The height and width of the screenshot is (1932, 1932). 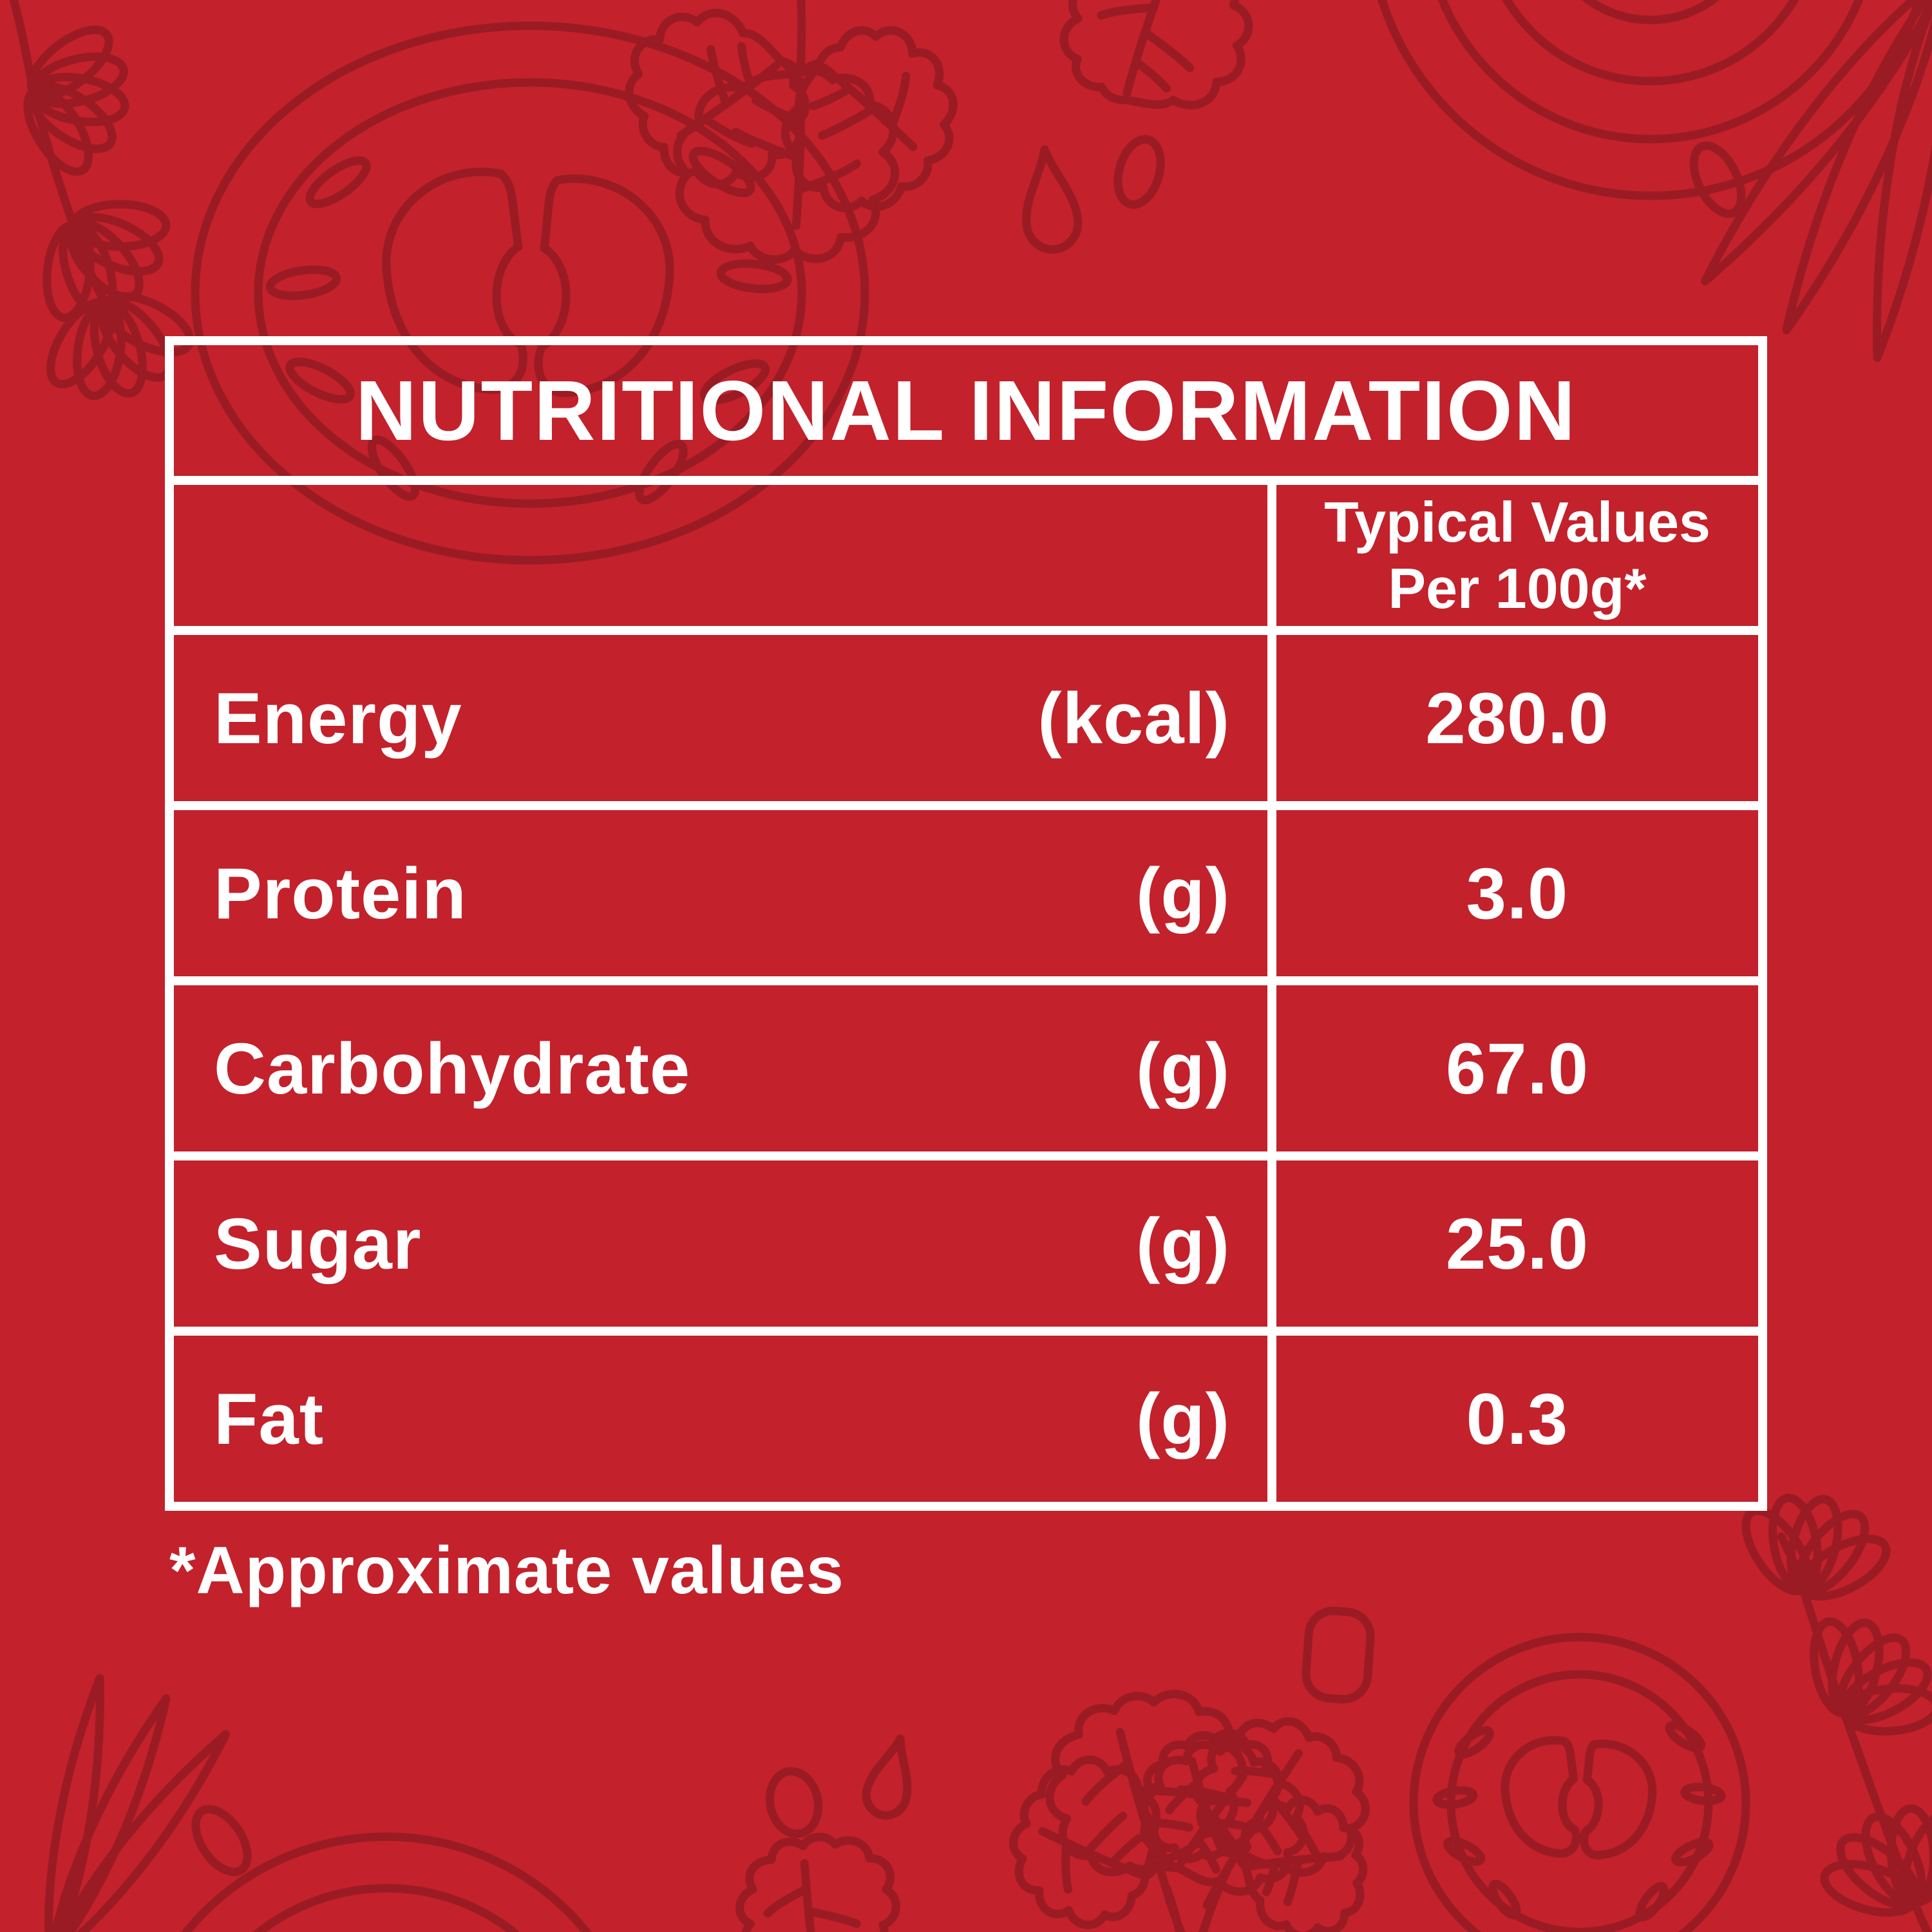 What do you see at coordinates (966, 714) in the screenshot?
I see `table-row-energy: Energy (kcal) 280.0` at bounding box center [966, 714].